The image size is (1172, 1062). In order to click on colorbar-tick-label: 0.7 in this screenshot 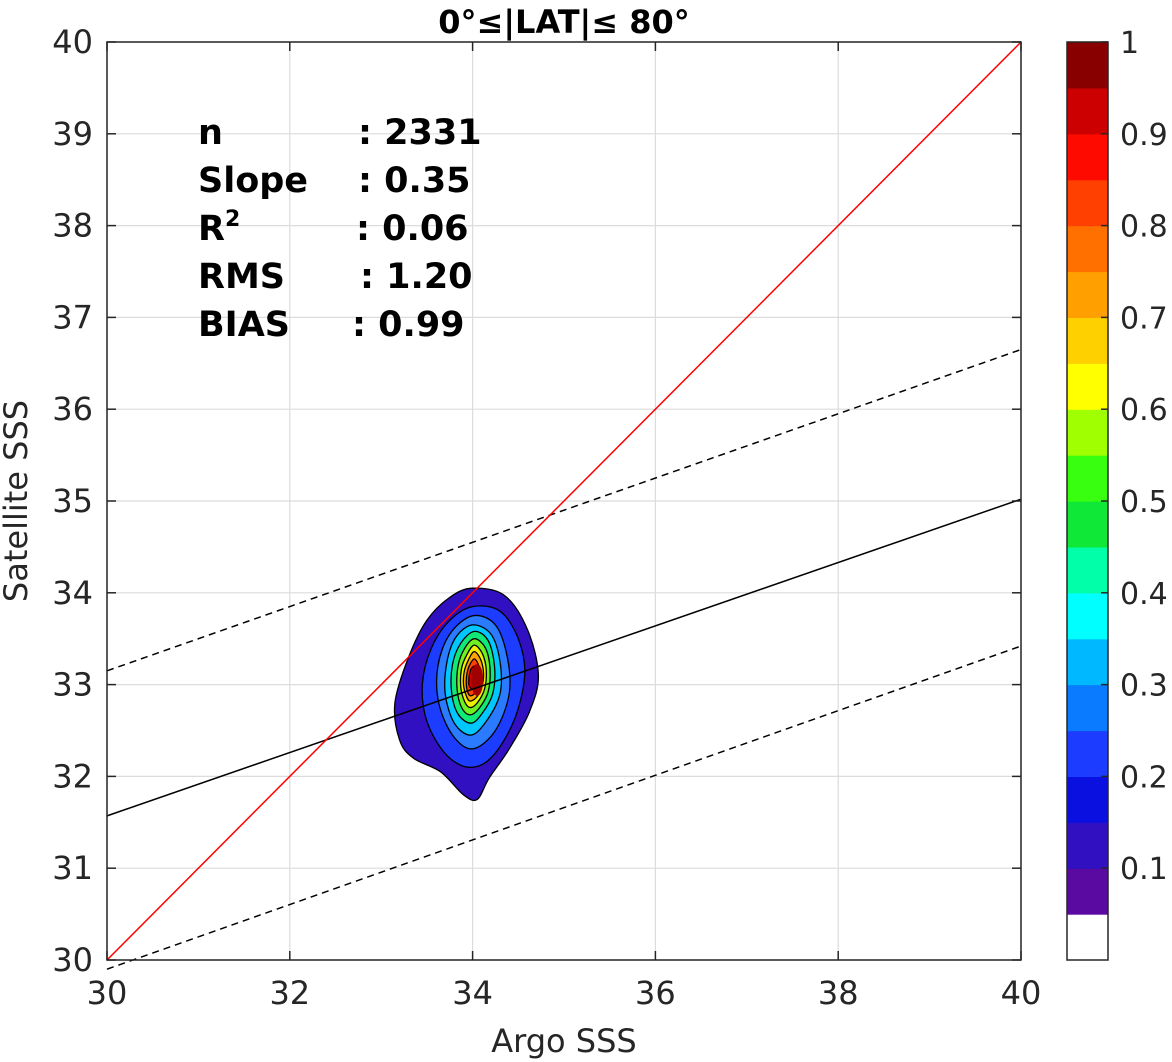, I will do `click(1144, 318)`.